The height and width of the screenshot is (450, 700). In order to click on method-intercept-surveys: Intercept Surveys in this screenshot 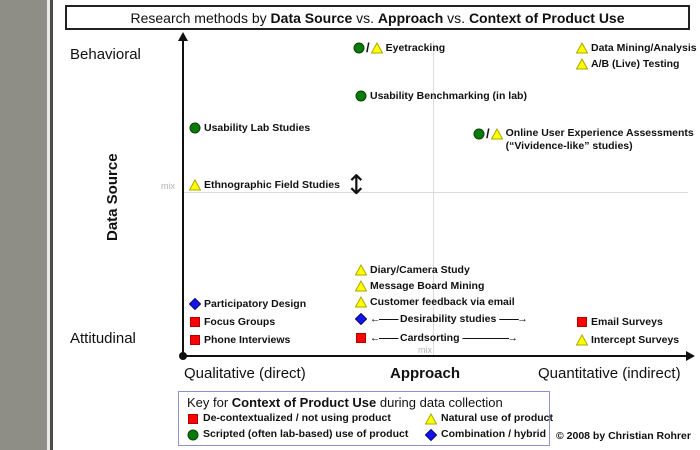, I will do `click(627, 340)`.